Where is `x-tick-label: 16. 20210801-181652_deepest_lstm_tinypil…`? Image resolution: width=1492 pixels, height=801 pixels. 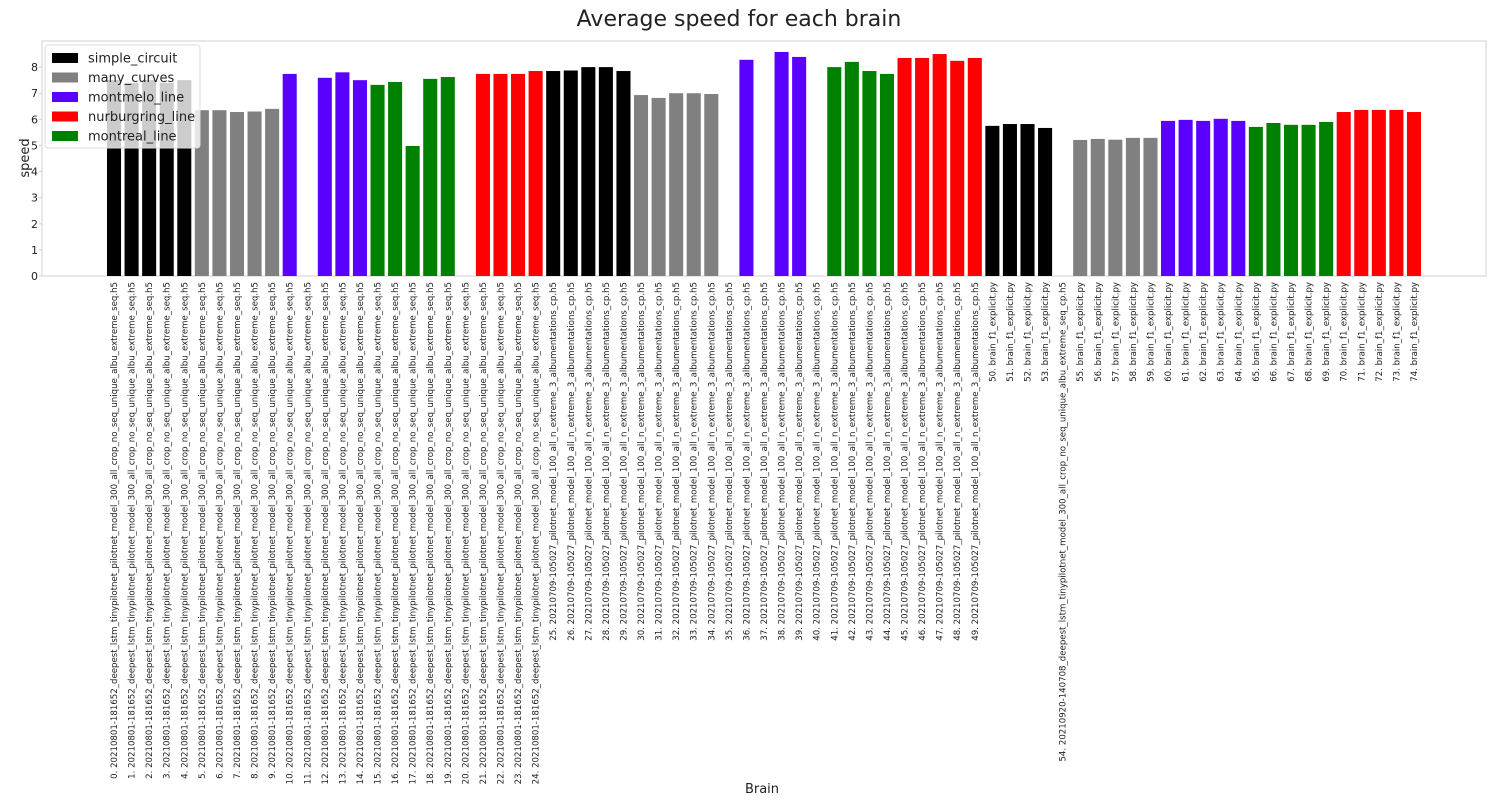 x-tick-label: 16. 20210801-181652_deepest_lstm_tinypil… is located at coordinates (396, 533).